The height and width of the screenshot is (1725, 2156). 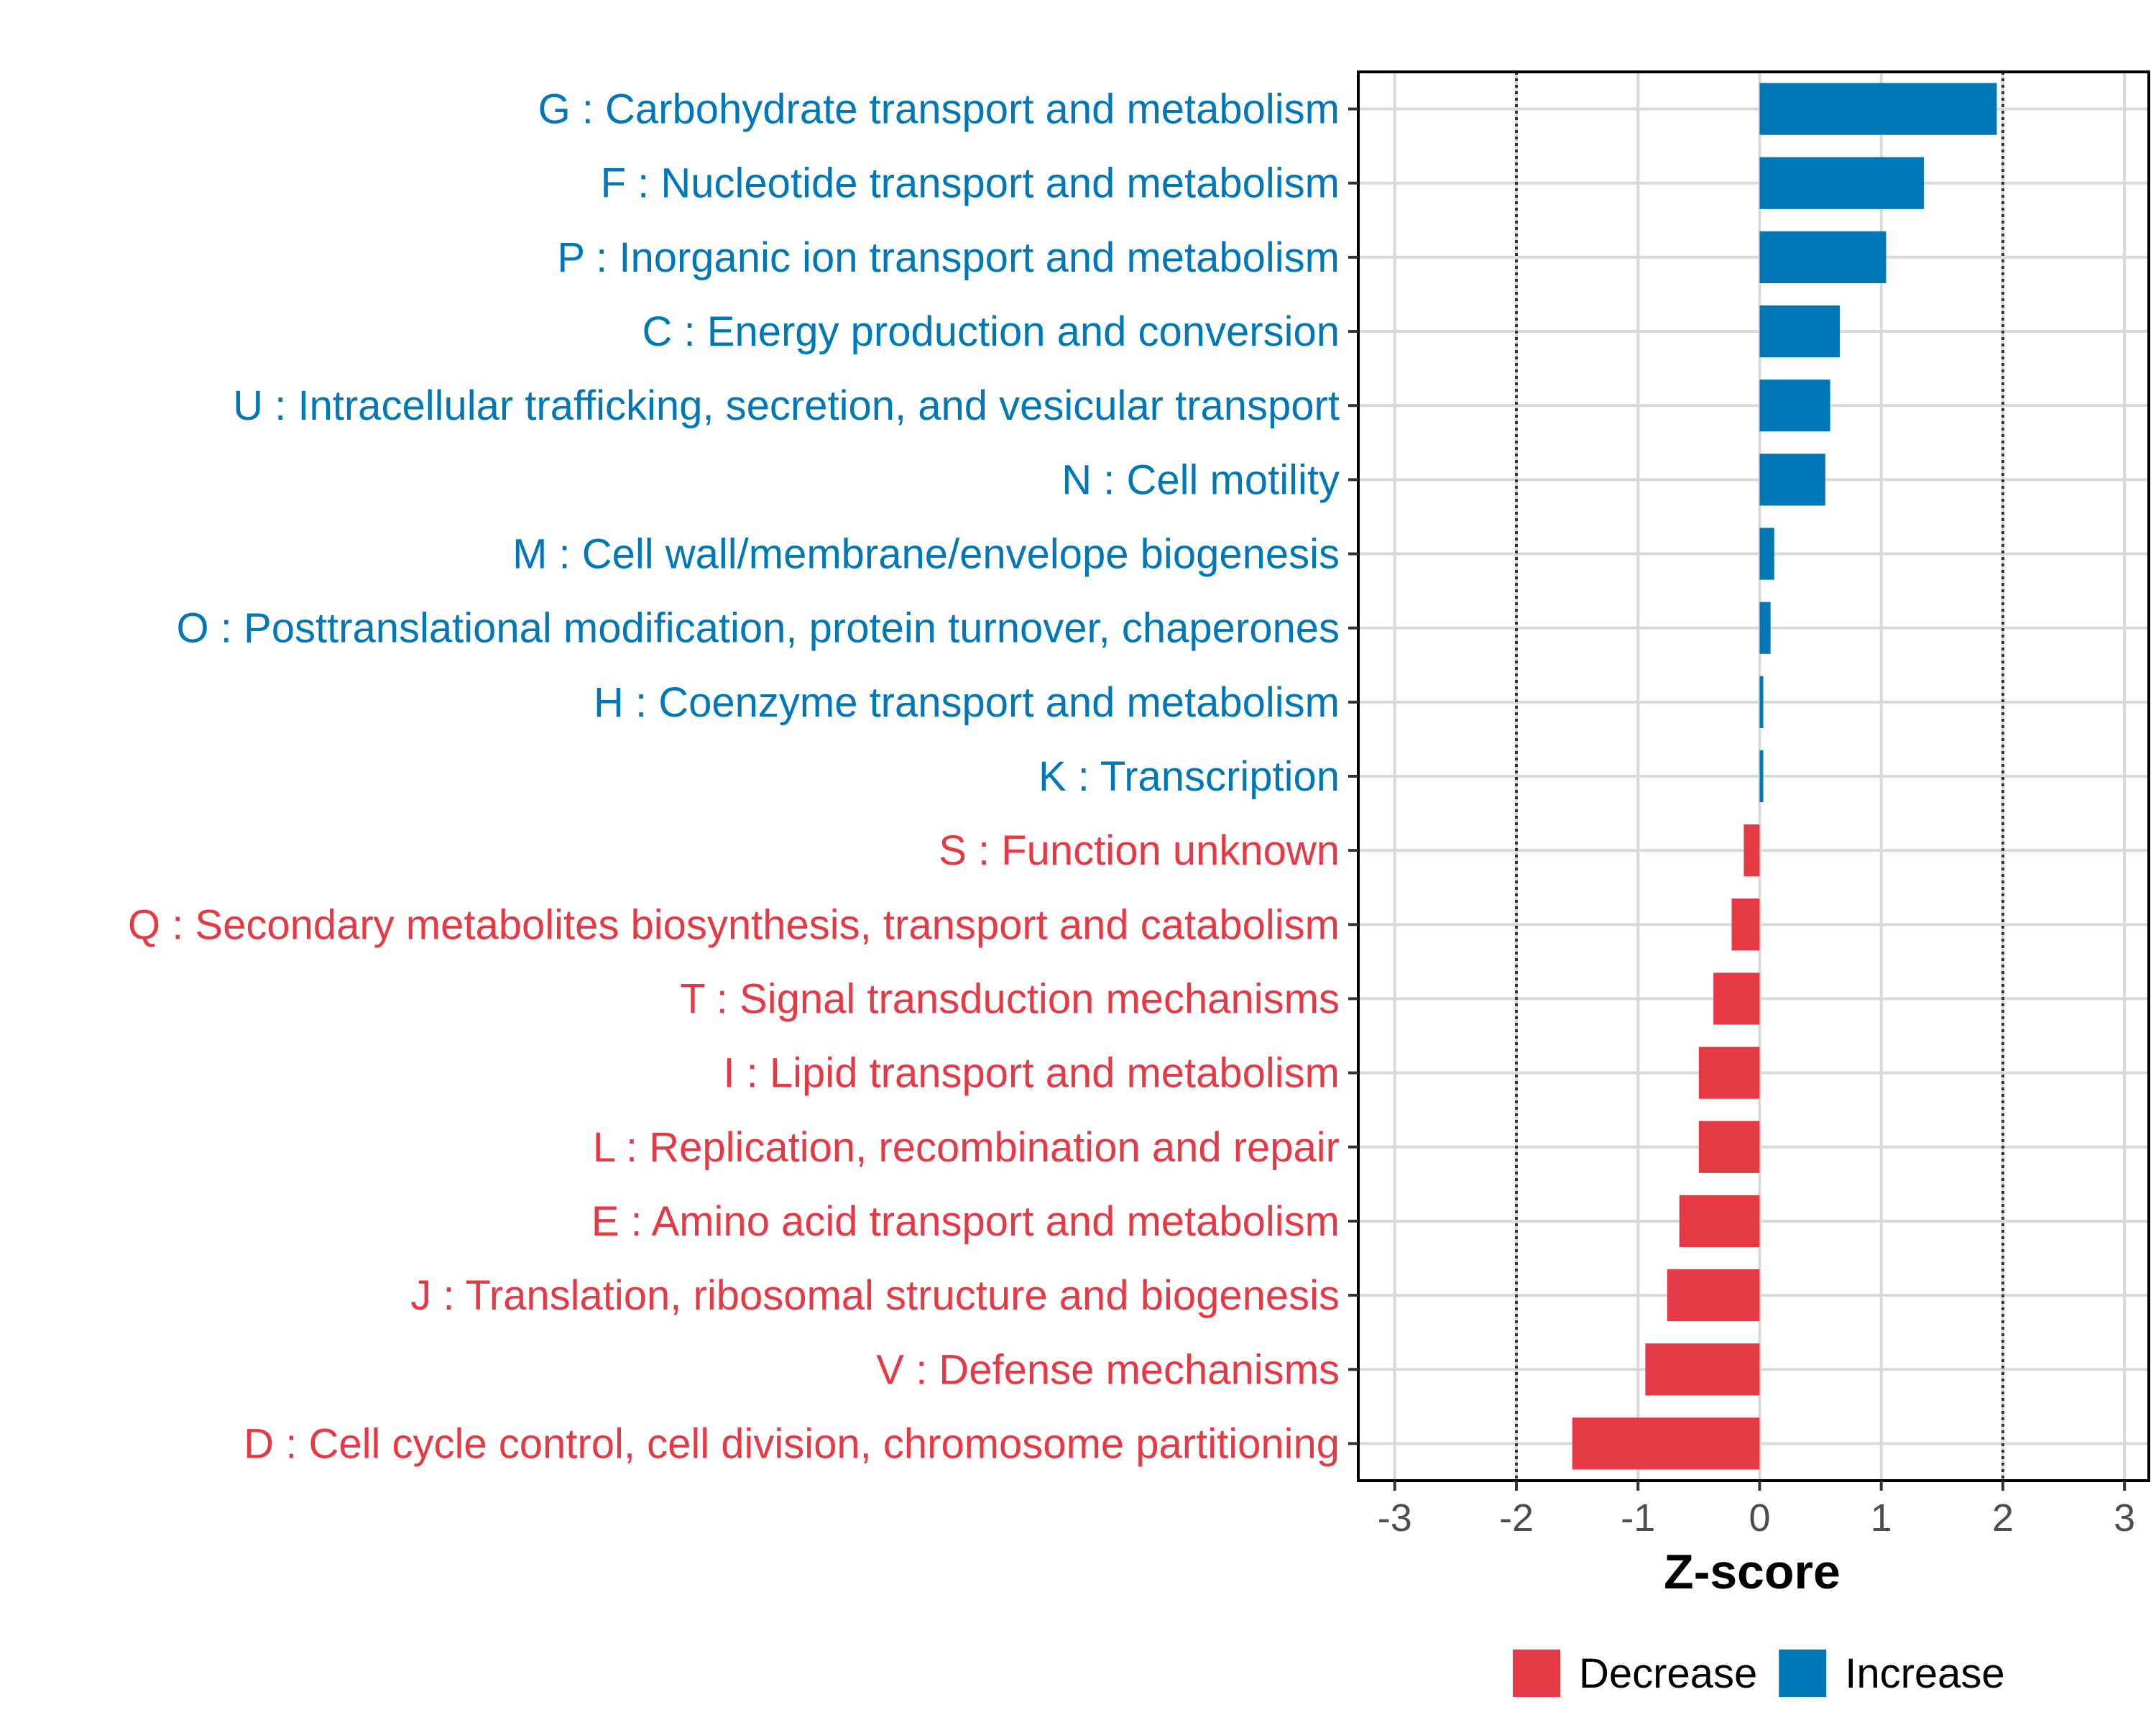 What do you see at coordinates (2124, 1518) in the screenshot?
I see `x-tick-label: 3` at bounding box center [2124, 1518].